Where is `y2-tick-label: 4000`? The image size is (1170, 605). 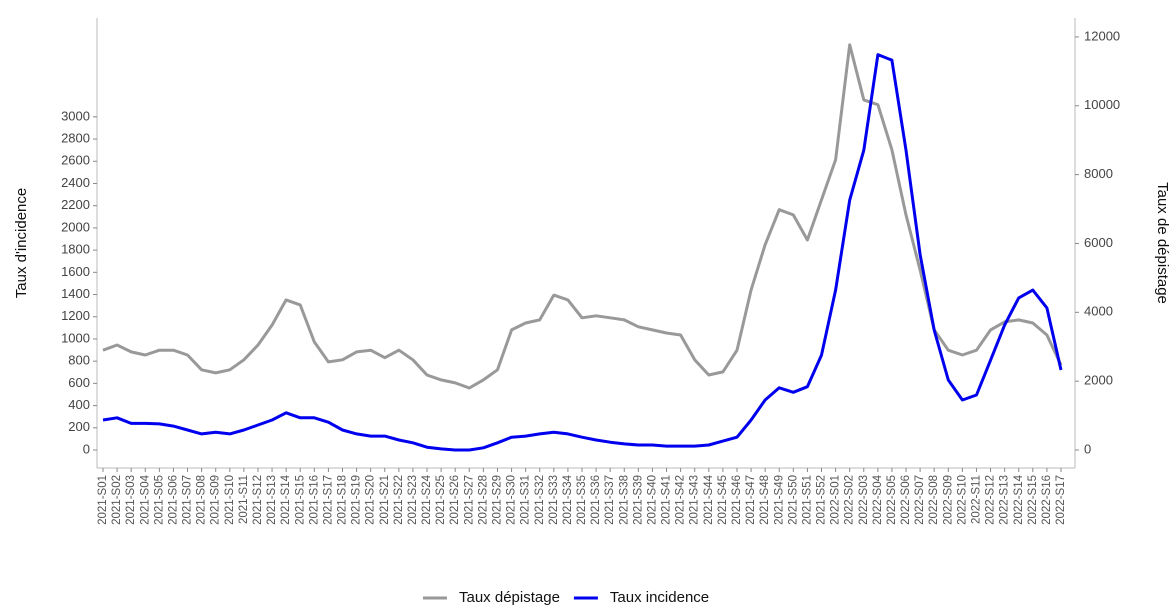
y2-tick-label: 4000 is located at coordinates (1098, 311).